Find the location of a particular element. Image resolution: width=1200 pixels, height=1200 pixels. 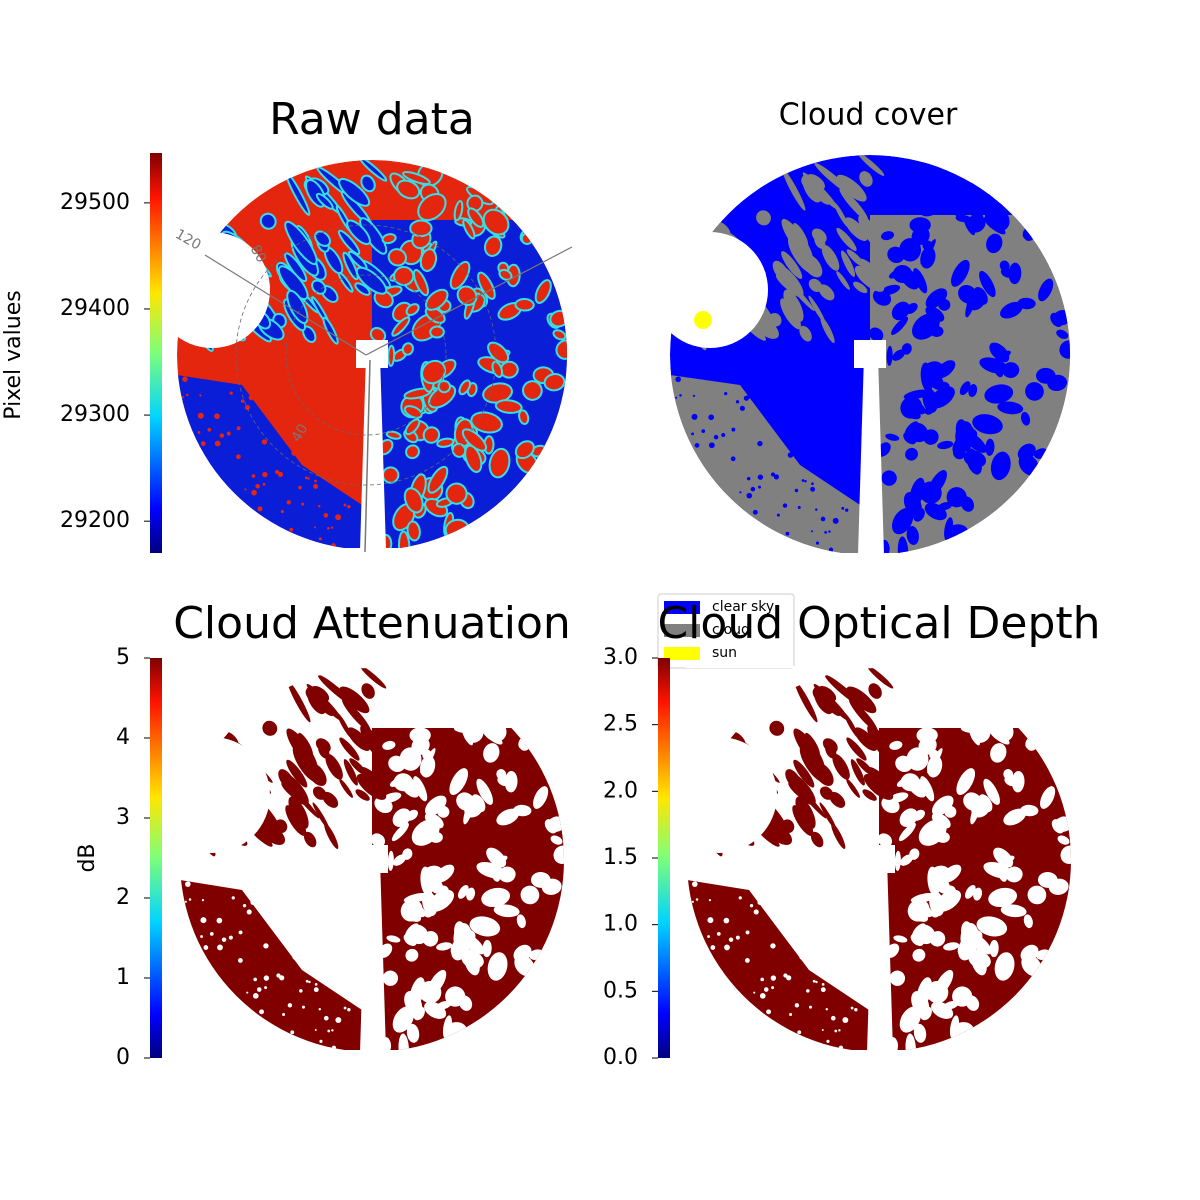

colorbar-tick-label: 4 is located at coordinates (123, 737).